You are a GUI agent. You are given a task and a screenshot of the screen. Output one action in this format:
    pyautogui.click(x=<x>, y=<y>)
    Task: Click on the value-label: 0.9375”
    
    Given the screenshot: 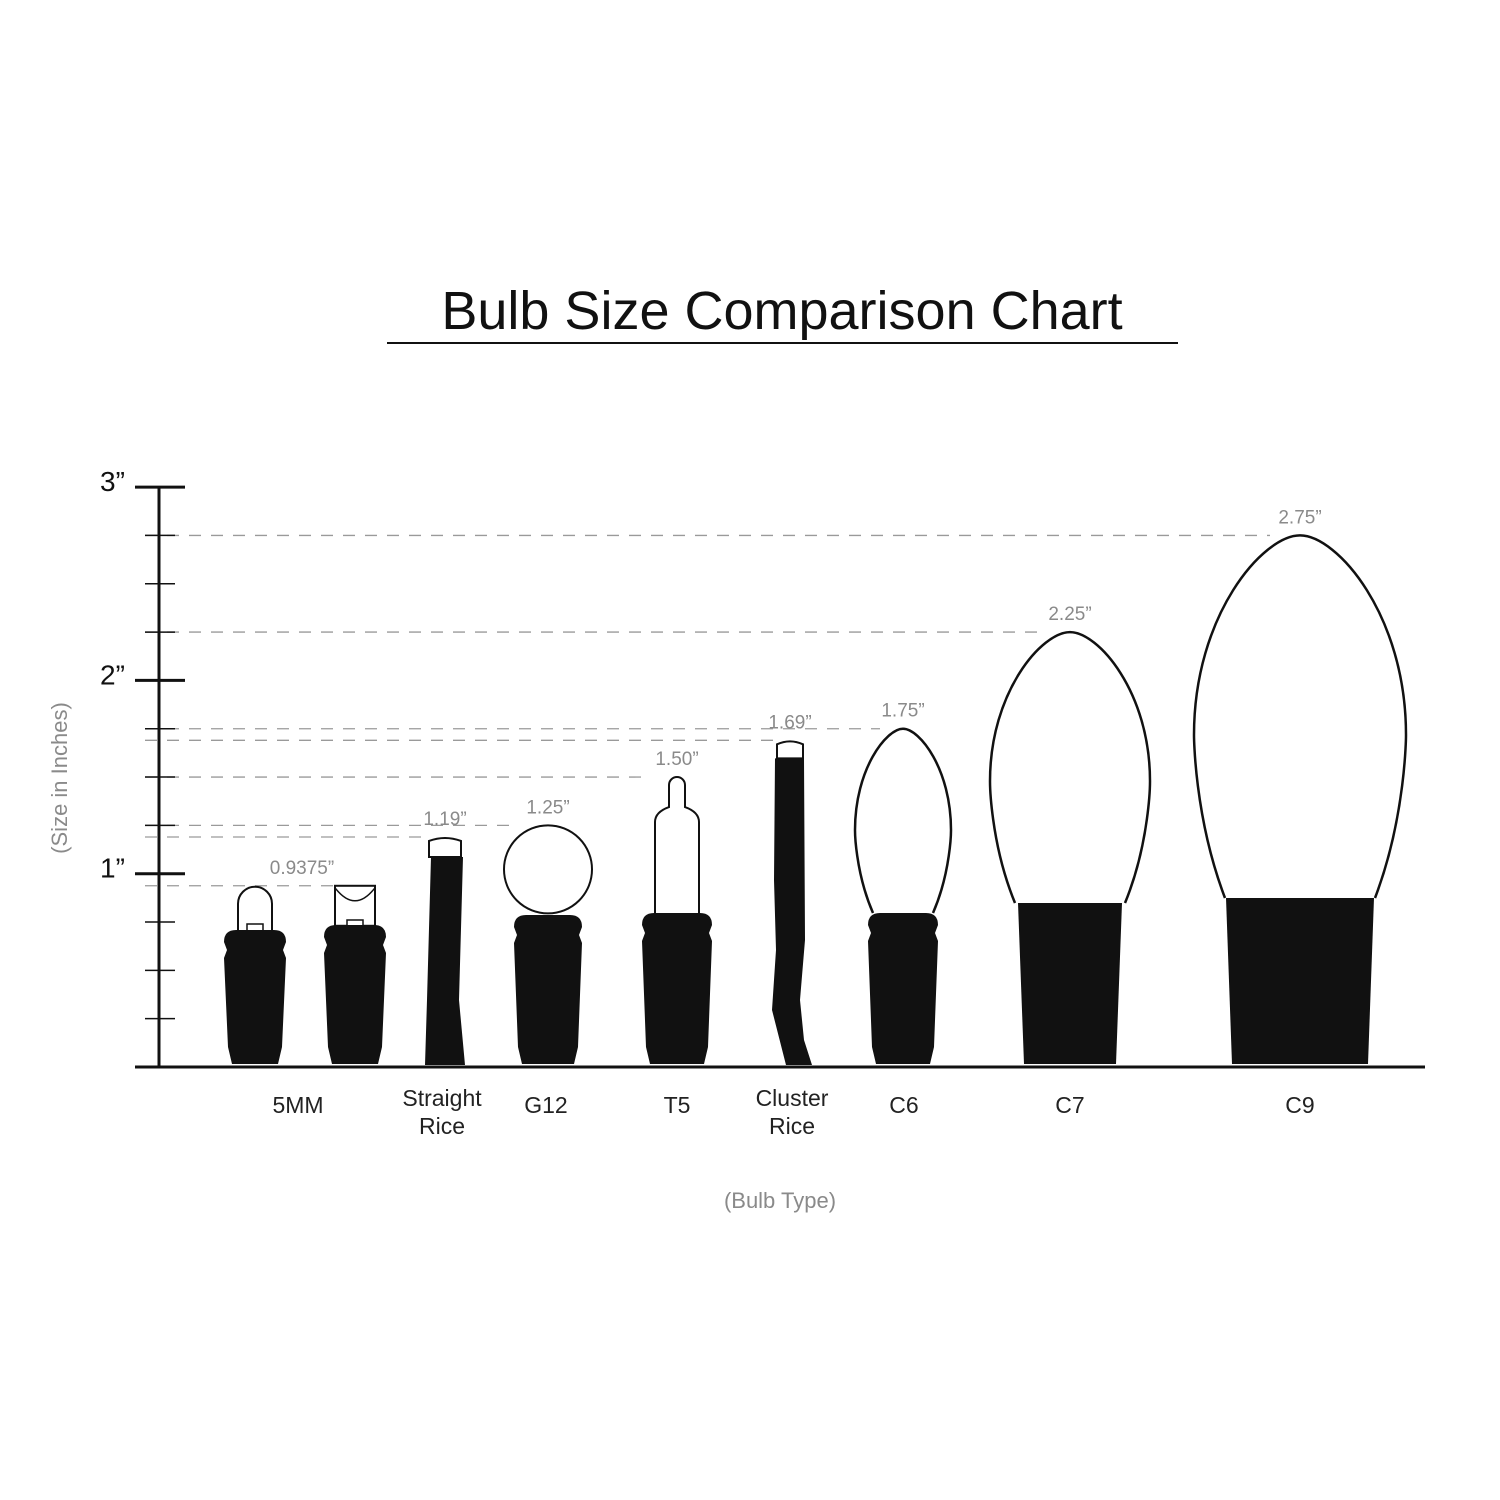 What is the action you would take?
    pyautogui.click(x=302, y=868)
    